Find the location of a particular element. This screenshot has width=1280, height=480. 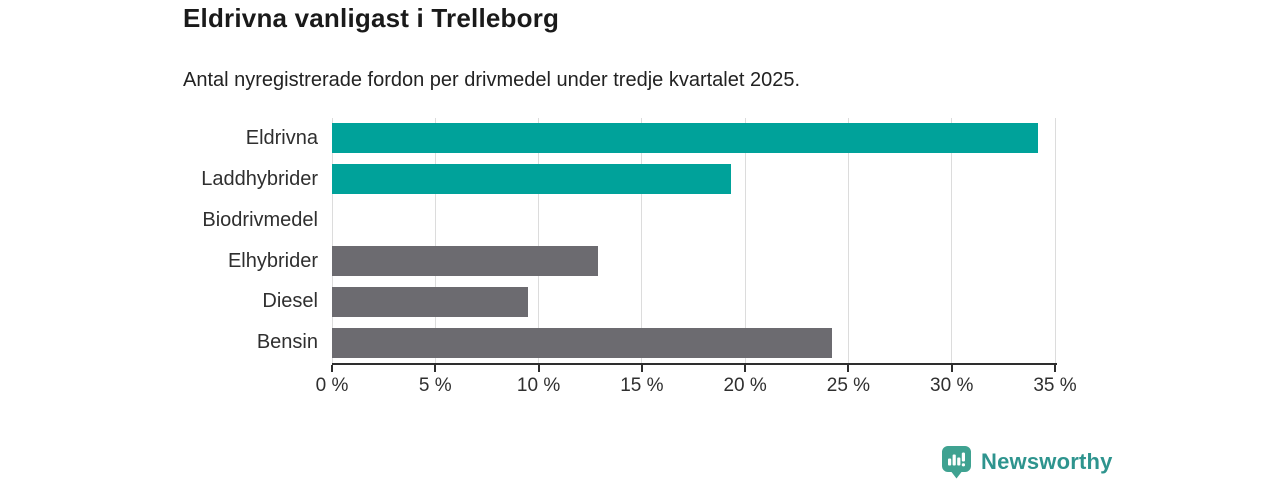

x-axis-tick-label: 5 % is located at coordinates (435, 385).